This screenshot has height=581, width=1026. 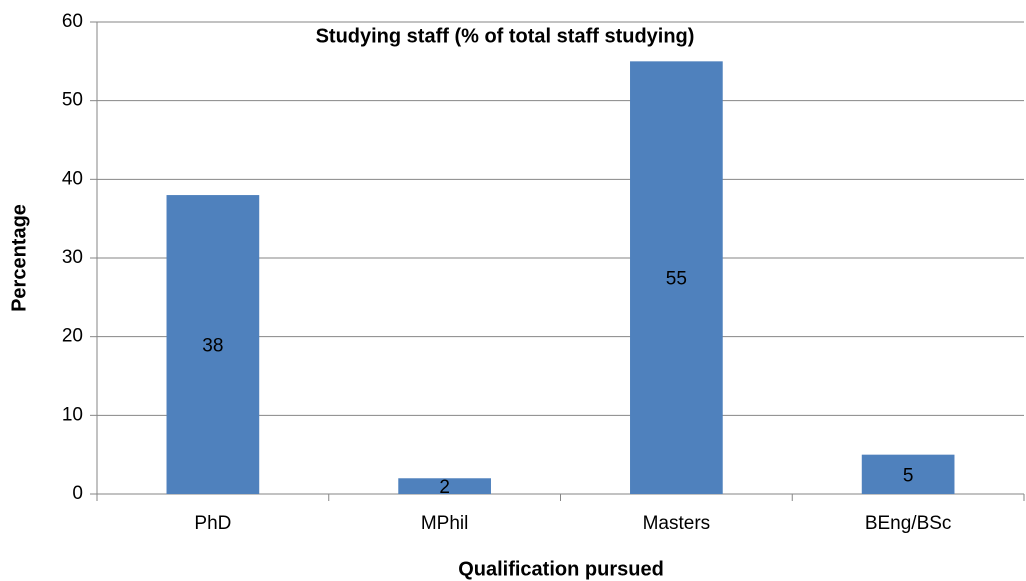 I want to click on y-axis-label: Percentage, so click(x=19, y=258).